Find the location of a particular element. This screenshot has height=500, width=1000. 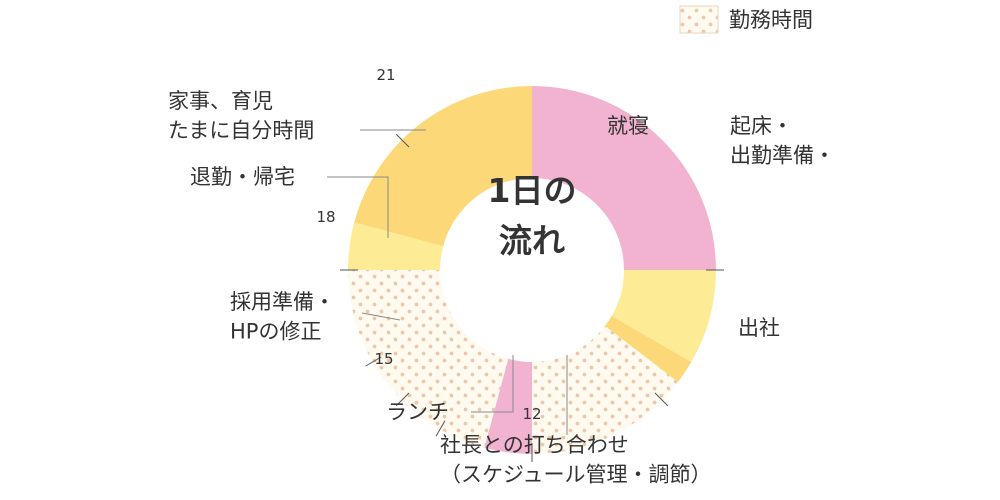

slice-meeting is located at coordinates (605, 390).